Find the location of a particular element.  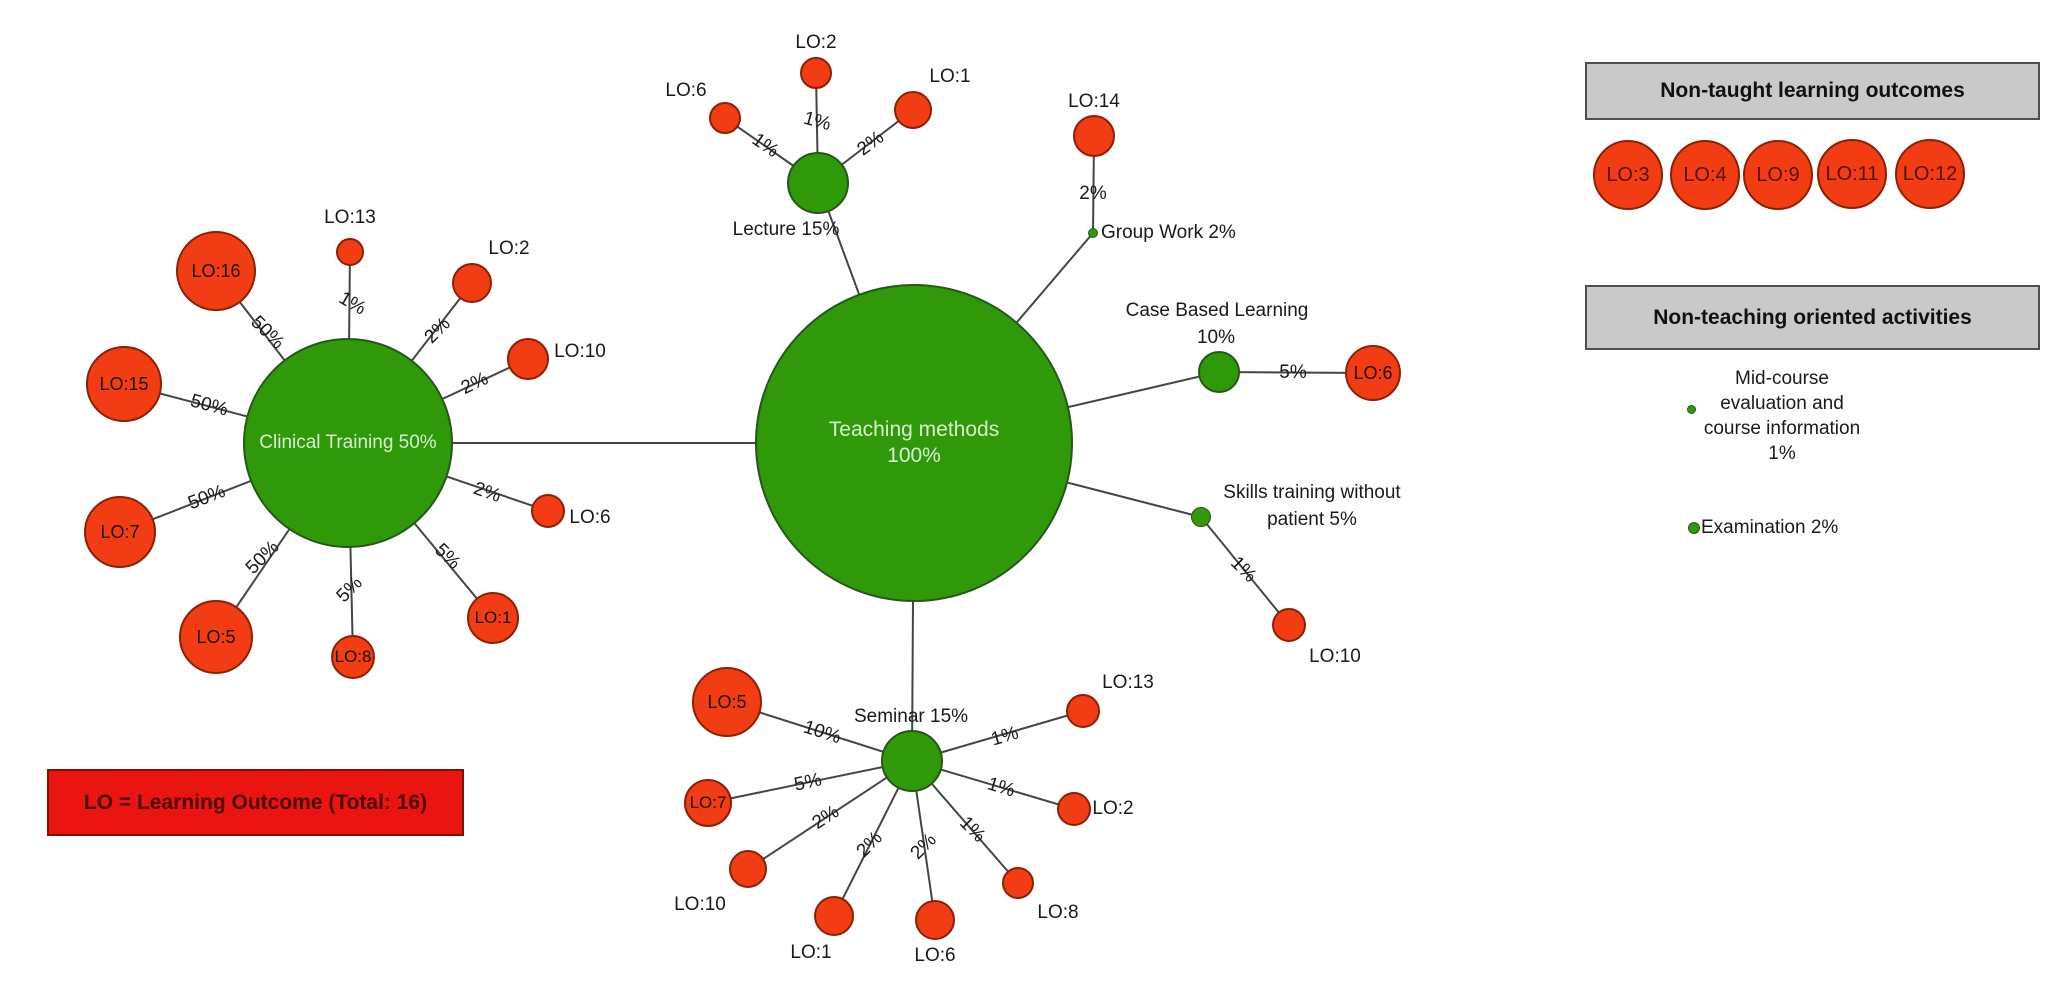

legend-examination-dot is located at coordinates (1694, 528).